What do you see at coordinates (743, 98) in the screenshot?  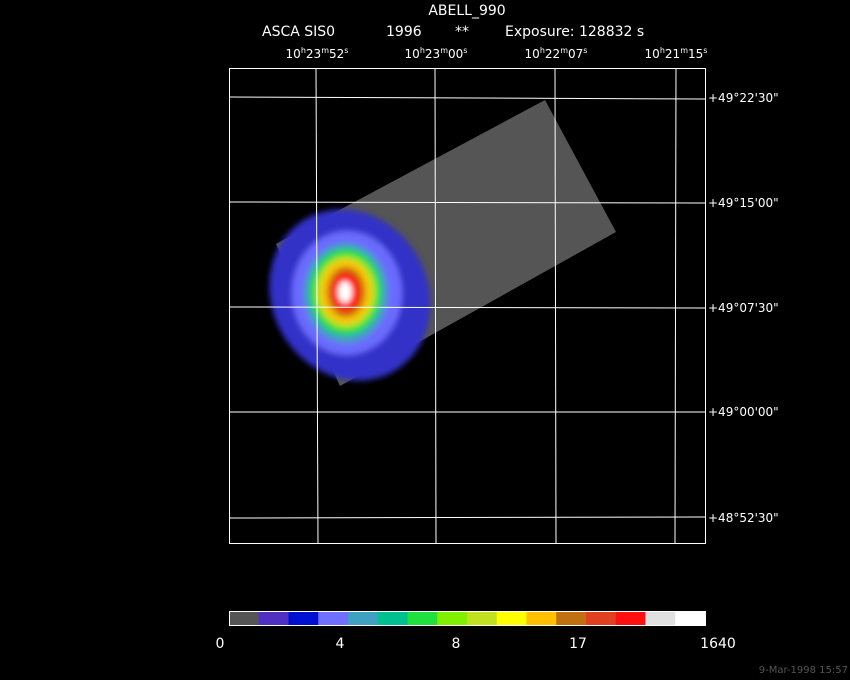 I see `dec-label: +49°22'30"` at bounding box center [743, 98].